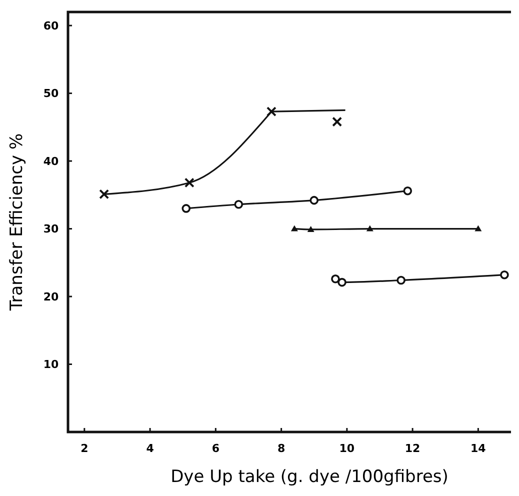  Describe the element at coordinates (478, 448) in the screenshot. I see `x-tick-label: 14` at that location.